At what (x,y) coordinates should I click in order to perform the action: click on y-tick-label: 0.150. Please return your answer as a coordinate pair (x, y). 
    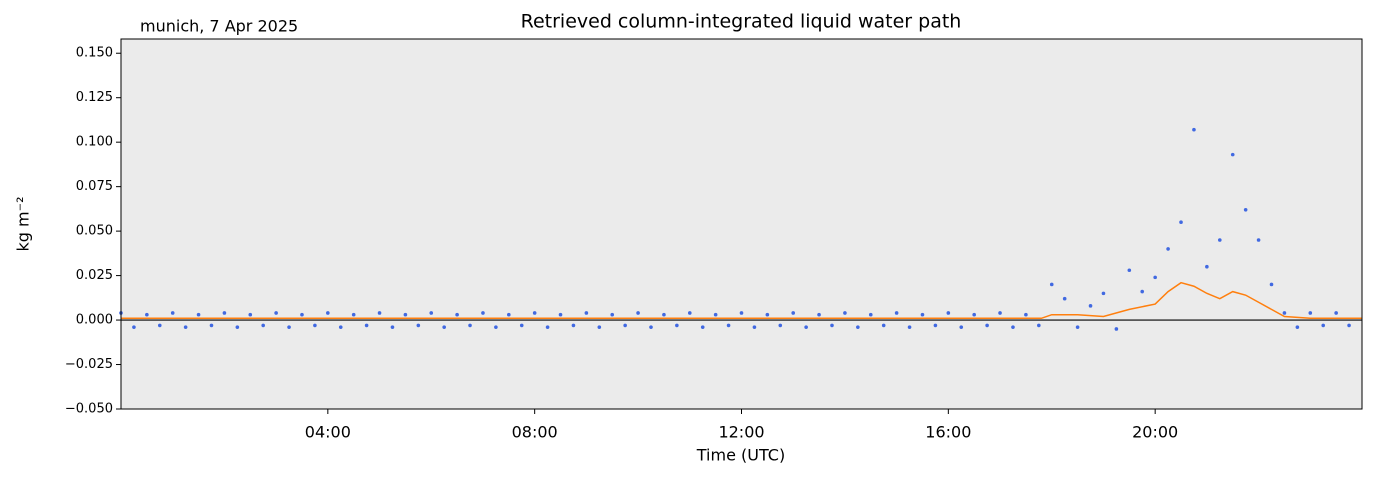
    Looking at the image, I should click on (94, 53).